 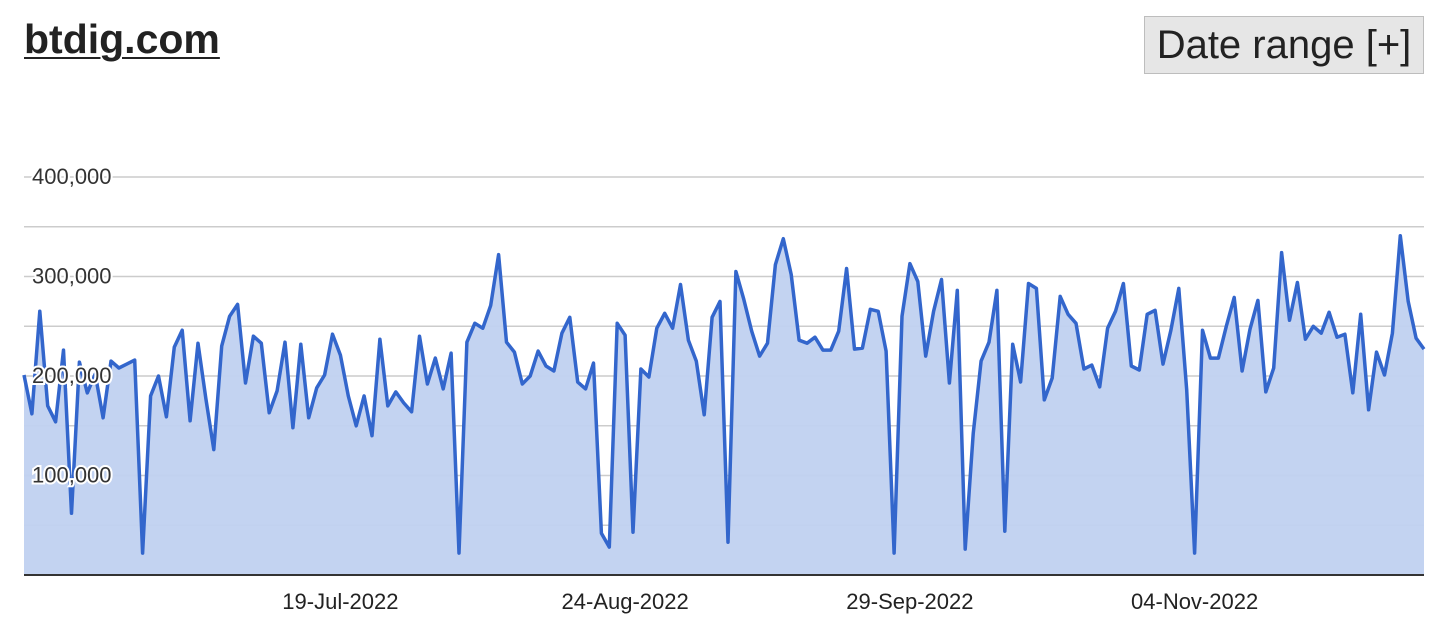 I want to click on y-tick-label: 200,000, so click(x=72, y=375).